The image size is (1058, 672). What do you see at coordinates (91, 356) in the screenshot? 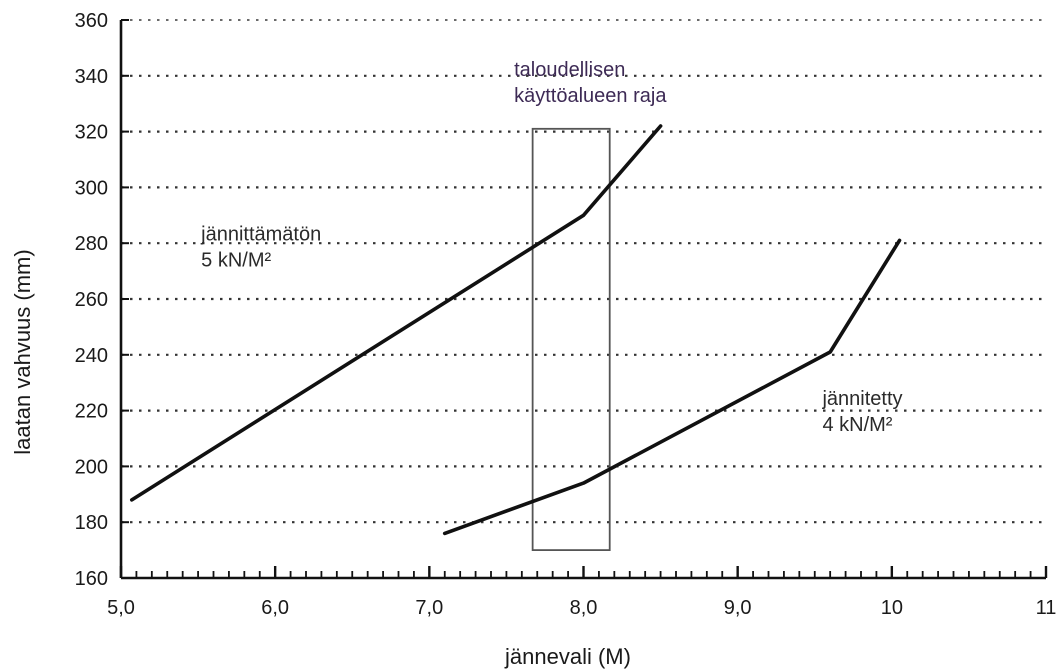
I see `y-tick-label-4: 240` at bounding box center [91, 356].